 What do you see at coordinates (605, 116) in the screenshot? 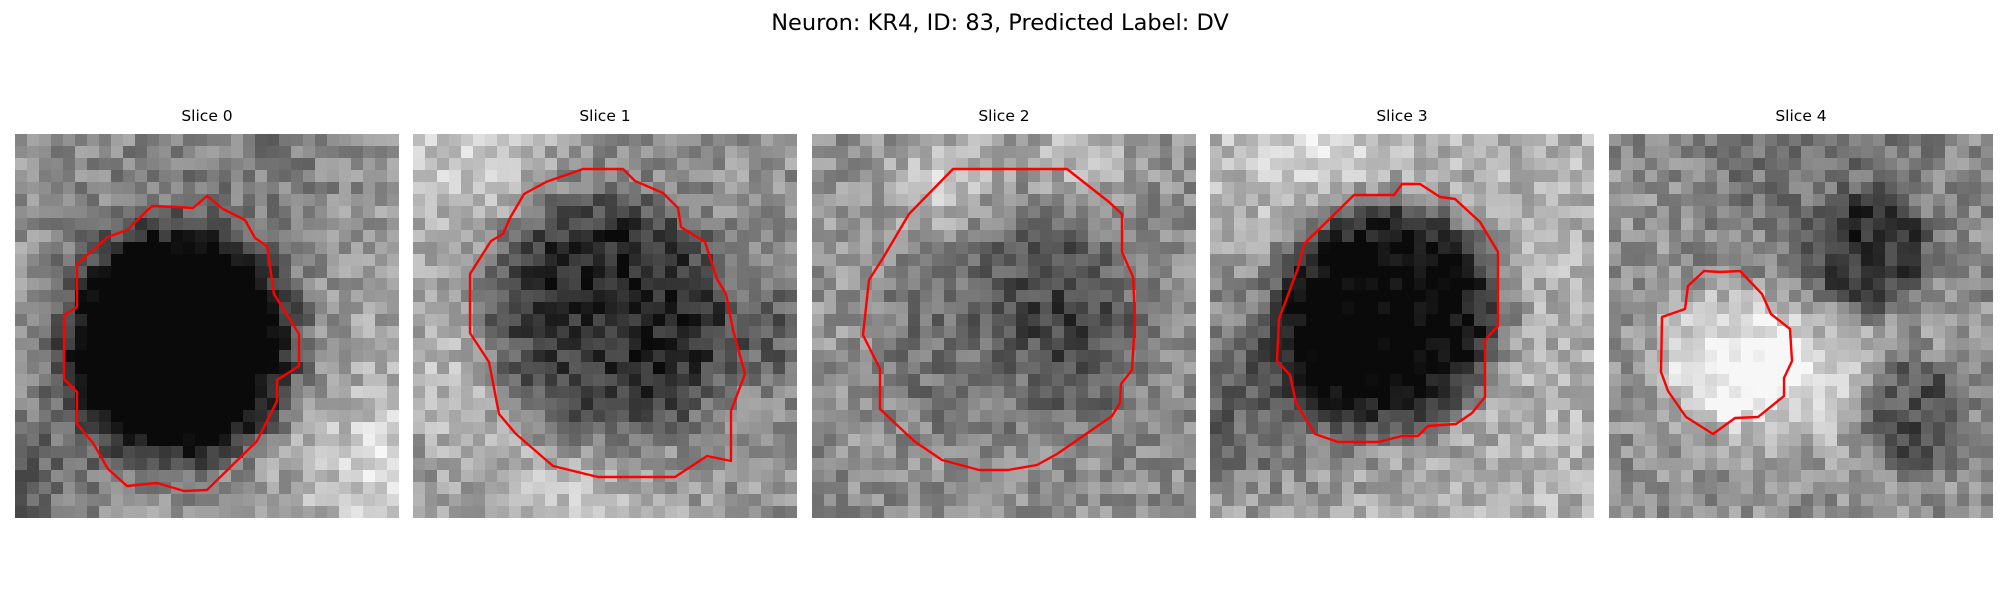
I see `slice-title: Slice 1` at bounding box center [605, 116].